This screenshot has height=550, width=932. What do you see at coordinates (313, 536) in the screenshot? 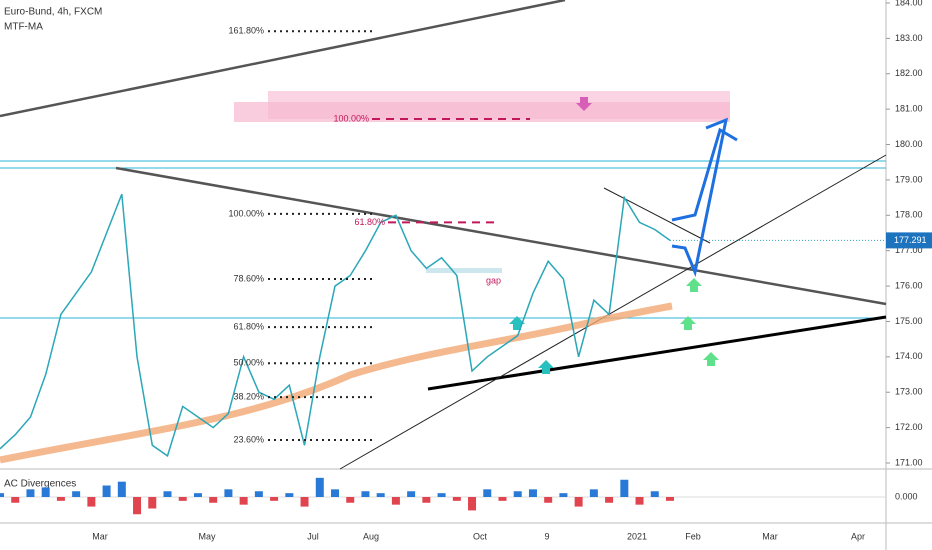
I see `time-label: Jul` at bounding box center [313, 536].